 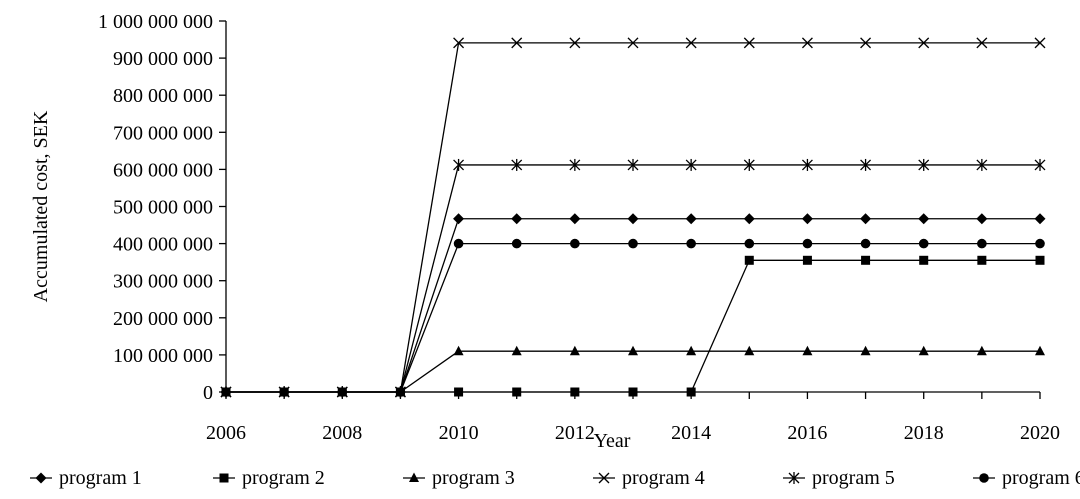 I want to click on legend-label: program 3, so click(x=473, y=478).